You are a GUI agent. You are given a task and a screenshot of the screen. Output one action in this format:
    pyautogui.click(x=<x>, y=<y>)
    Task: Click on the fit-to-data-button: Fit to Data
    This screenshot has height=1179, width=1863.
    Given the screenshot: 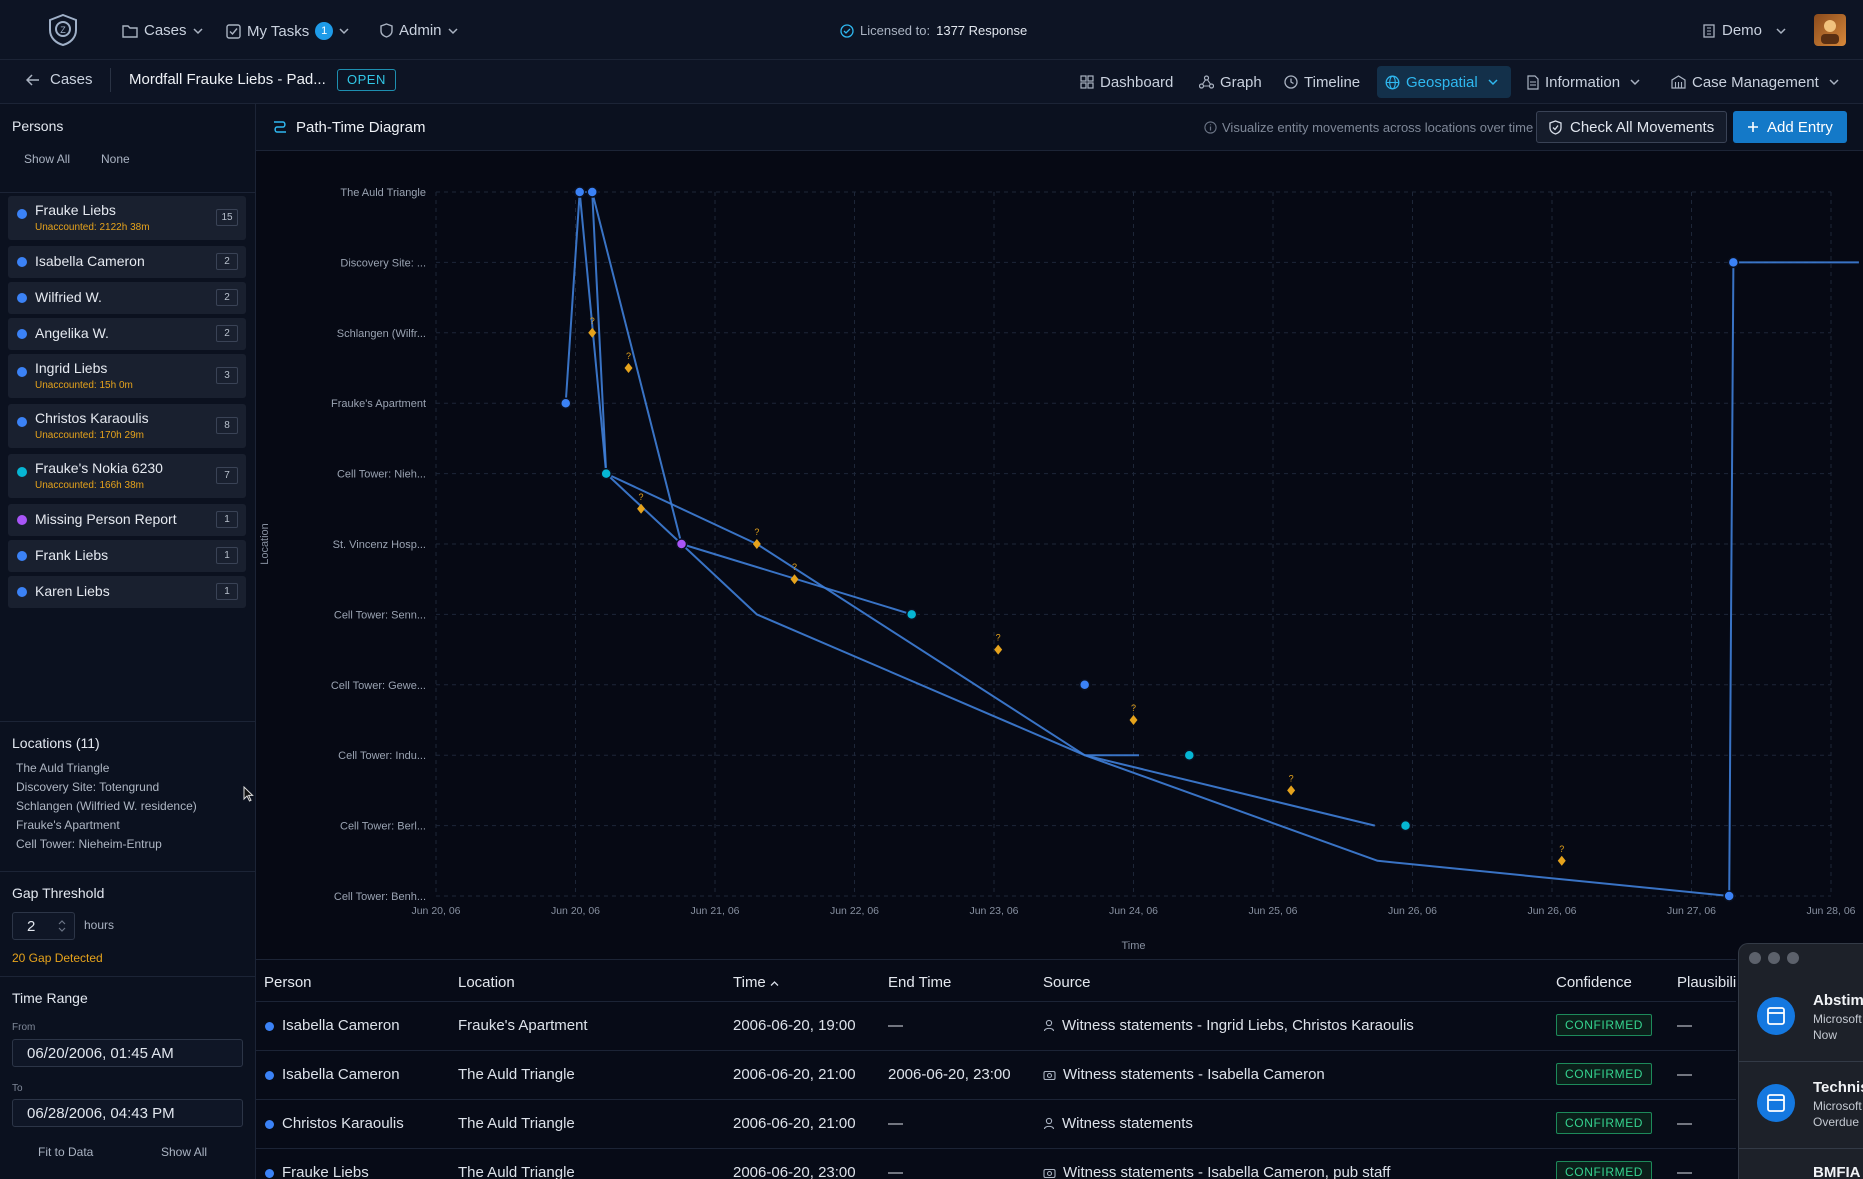 What is the action you would take?
    pyautogui.click(x=66, y=1152)
    